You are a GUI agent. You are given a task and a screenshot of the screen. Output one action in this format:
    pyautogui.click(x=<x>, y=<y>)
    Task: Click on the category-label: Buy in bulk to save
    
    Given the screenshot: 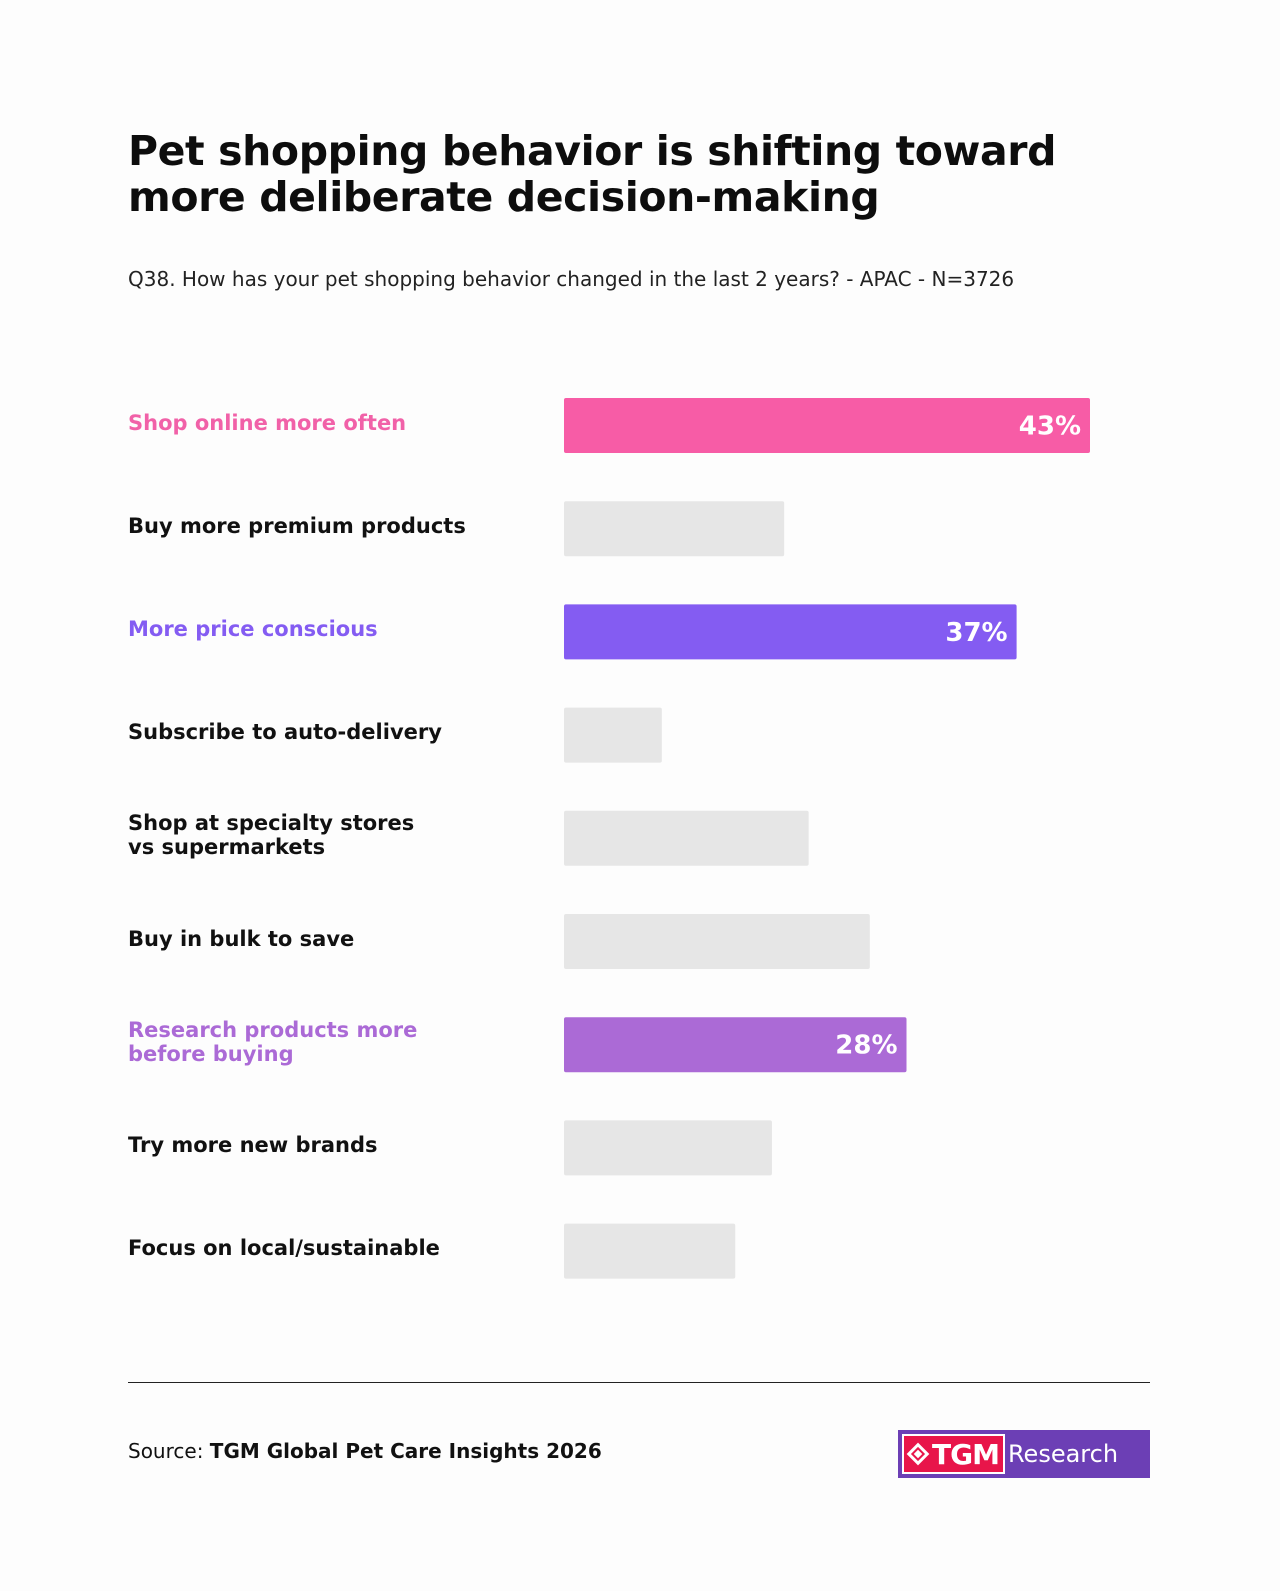 What is the action you would take?
    pyautogui.click(x=338, y=939)
    